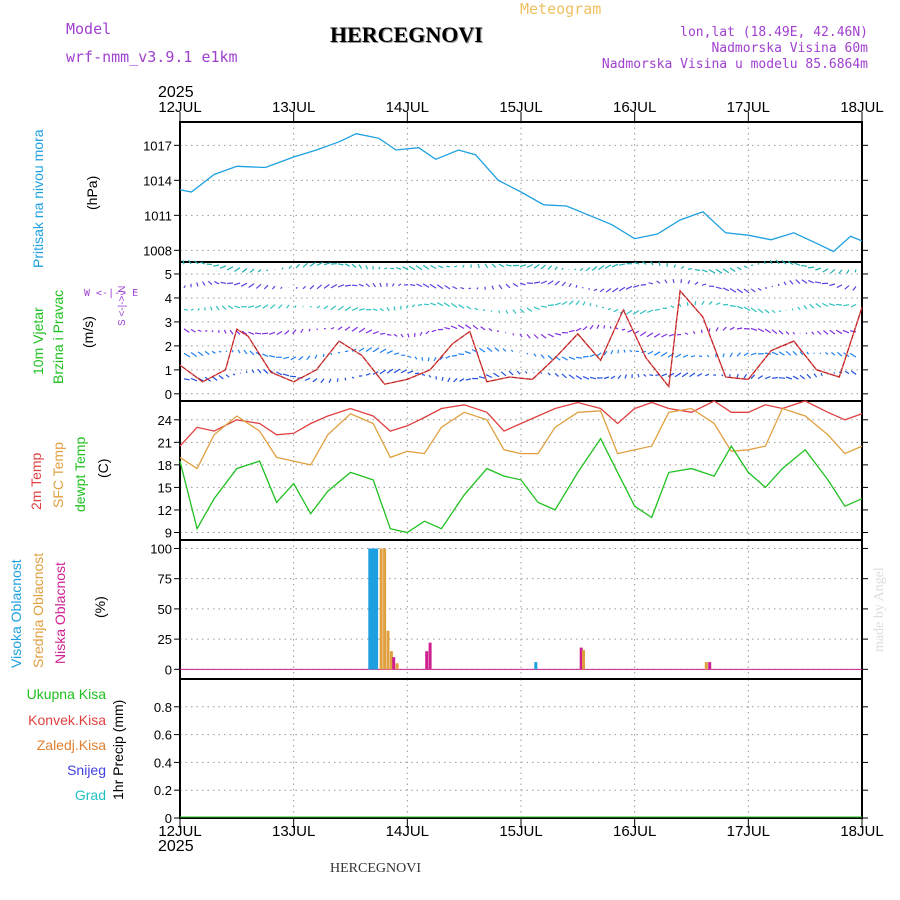 This screenshot has width=900, height=900. What do you see at coordinates (158, 215) in the screenshot?
I see `y-tick-label: 1011` at bounding box center [158, 215].